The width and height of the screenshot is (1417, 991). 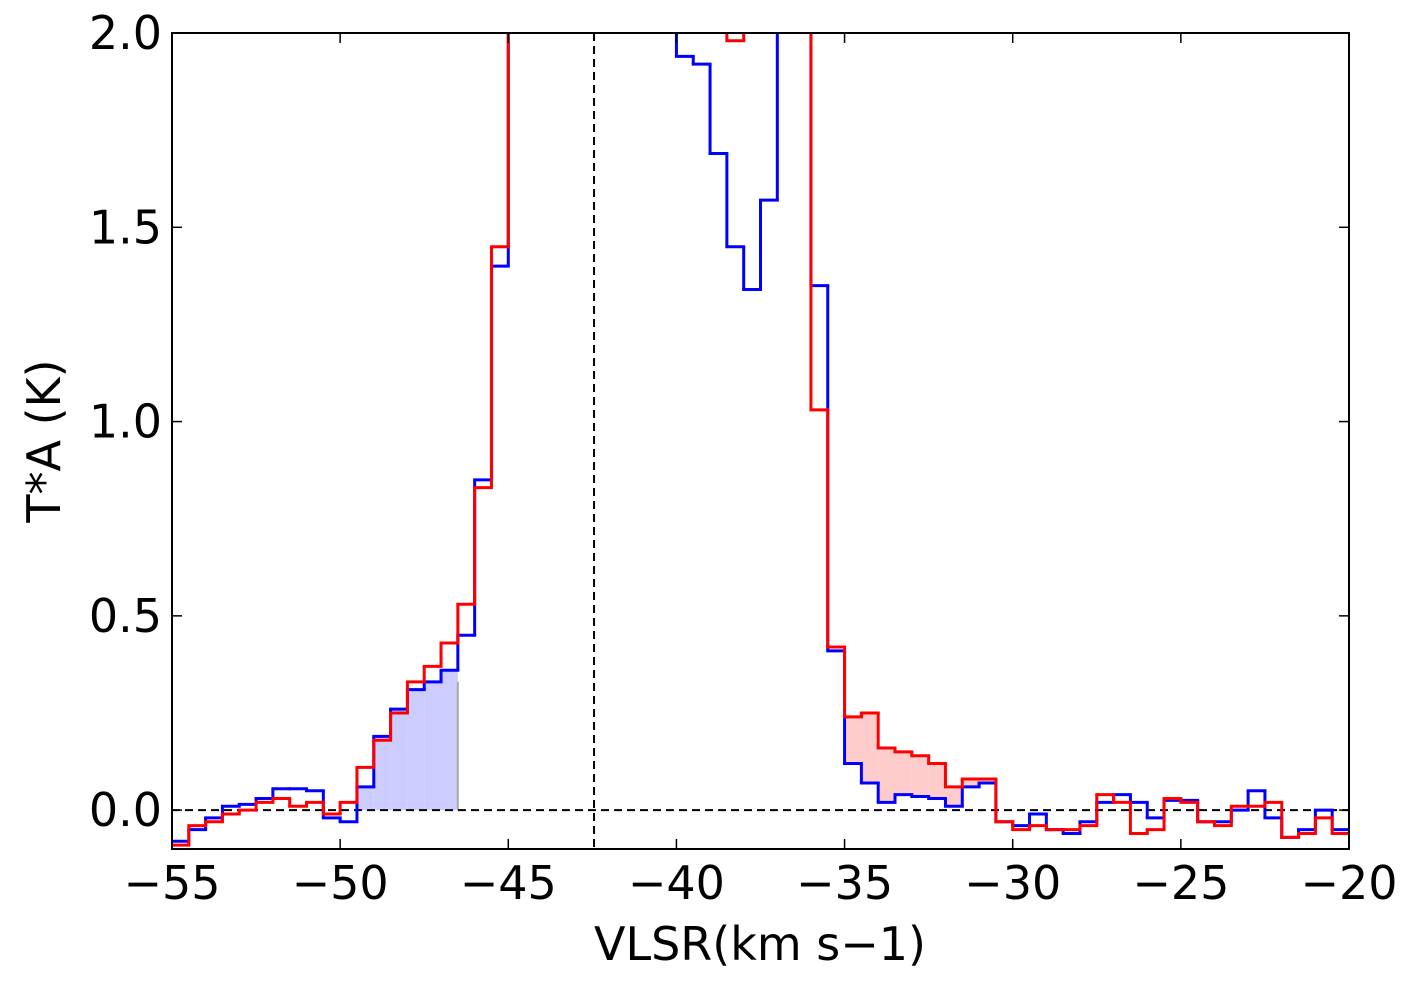 What do you see at coordinates (508, 883) in the screenshot?
I see `x-tick-label: −45` at bounding box center [508, 883].